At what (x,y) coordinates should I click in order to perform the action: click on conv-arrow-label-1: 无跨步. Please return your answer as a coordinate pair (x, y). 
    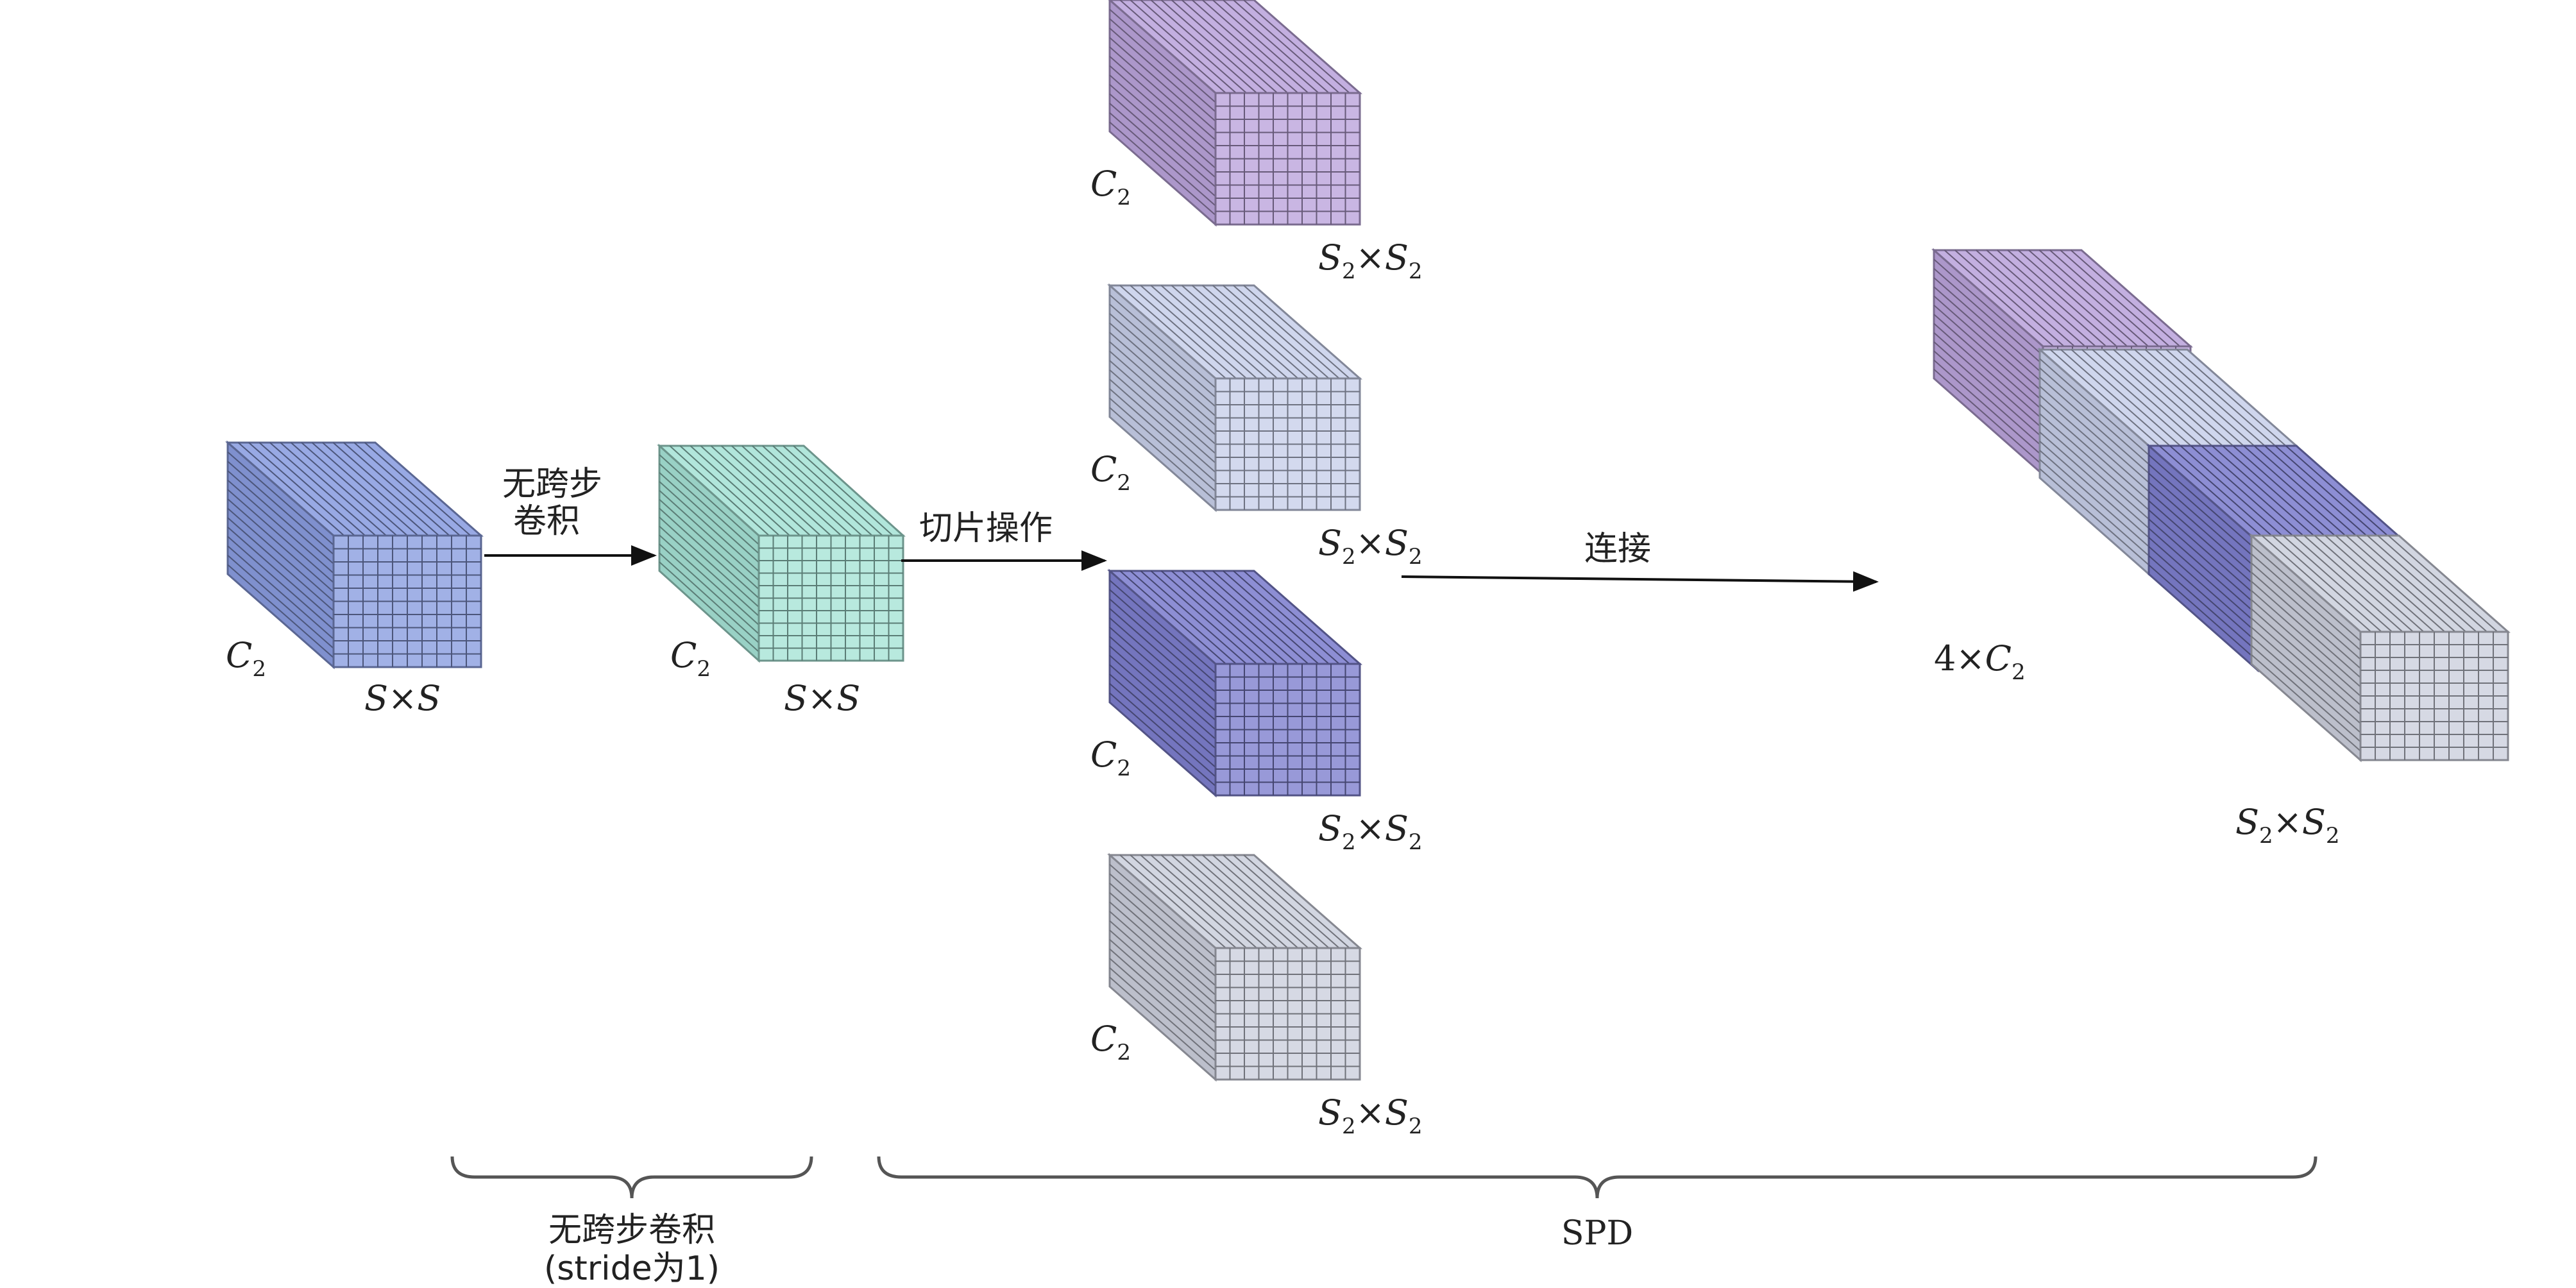
    Looking at the image, I should click on (552, 484).